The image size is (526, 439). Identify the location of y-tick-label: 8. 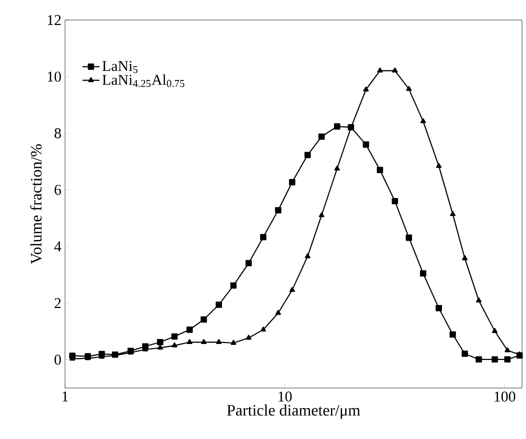
(57, 133).